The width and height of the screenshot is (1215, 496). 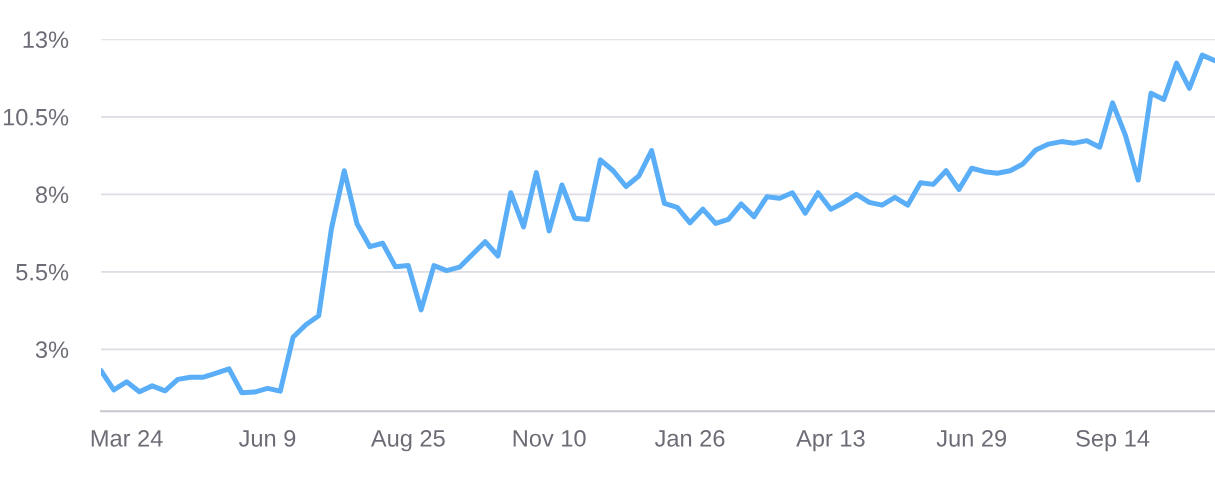 What do you see at coordinates (42, 272) in the screenshot?
I see `y-tick-label: 5.5%` at bounding box center [42, 272].